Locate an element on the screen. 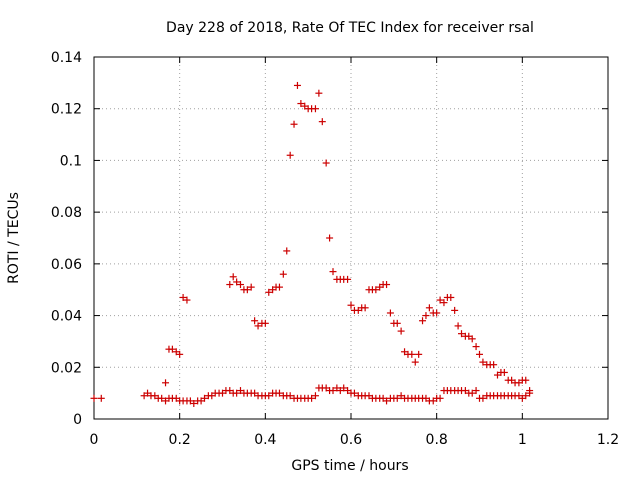 This screenshot has width=640, height=480. y-tick-label: 0.08 is located at coordinates (66, 213).